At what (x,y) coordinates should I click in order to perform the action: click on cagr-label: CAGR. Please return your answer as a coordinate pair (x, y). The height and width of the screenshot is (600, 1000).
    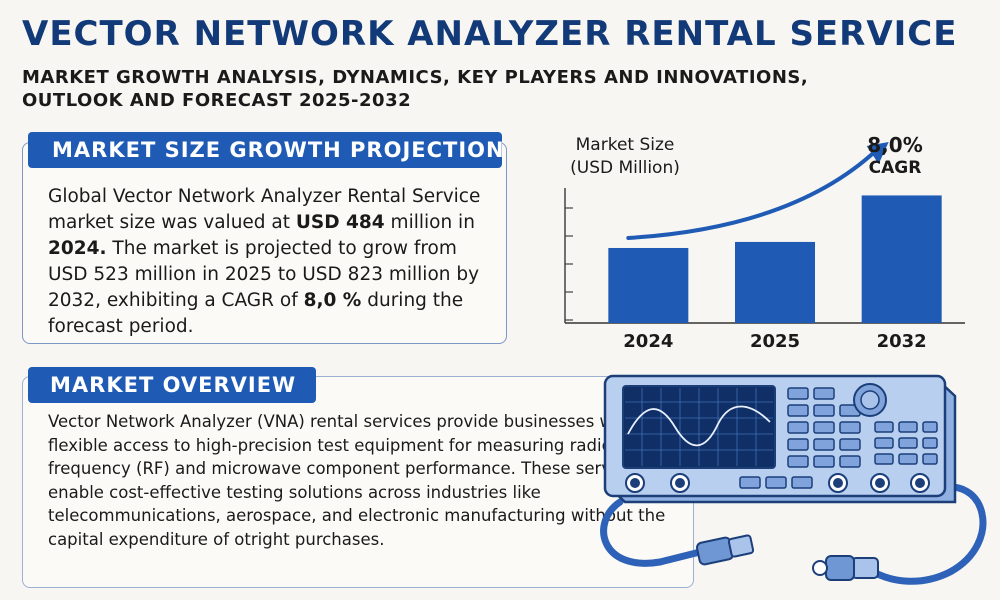
    Looking at the image, I should click on (895, 168).